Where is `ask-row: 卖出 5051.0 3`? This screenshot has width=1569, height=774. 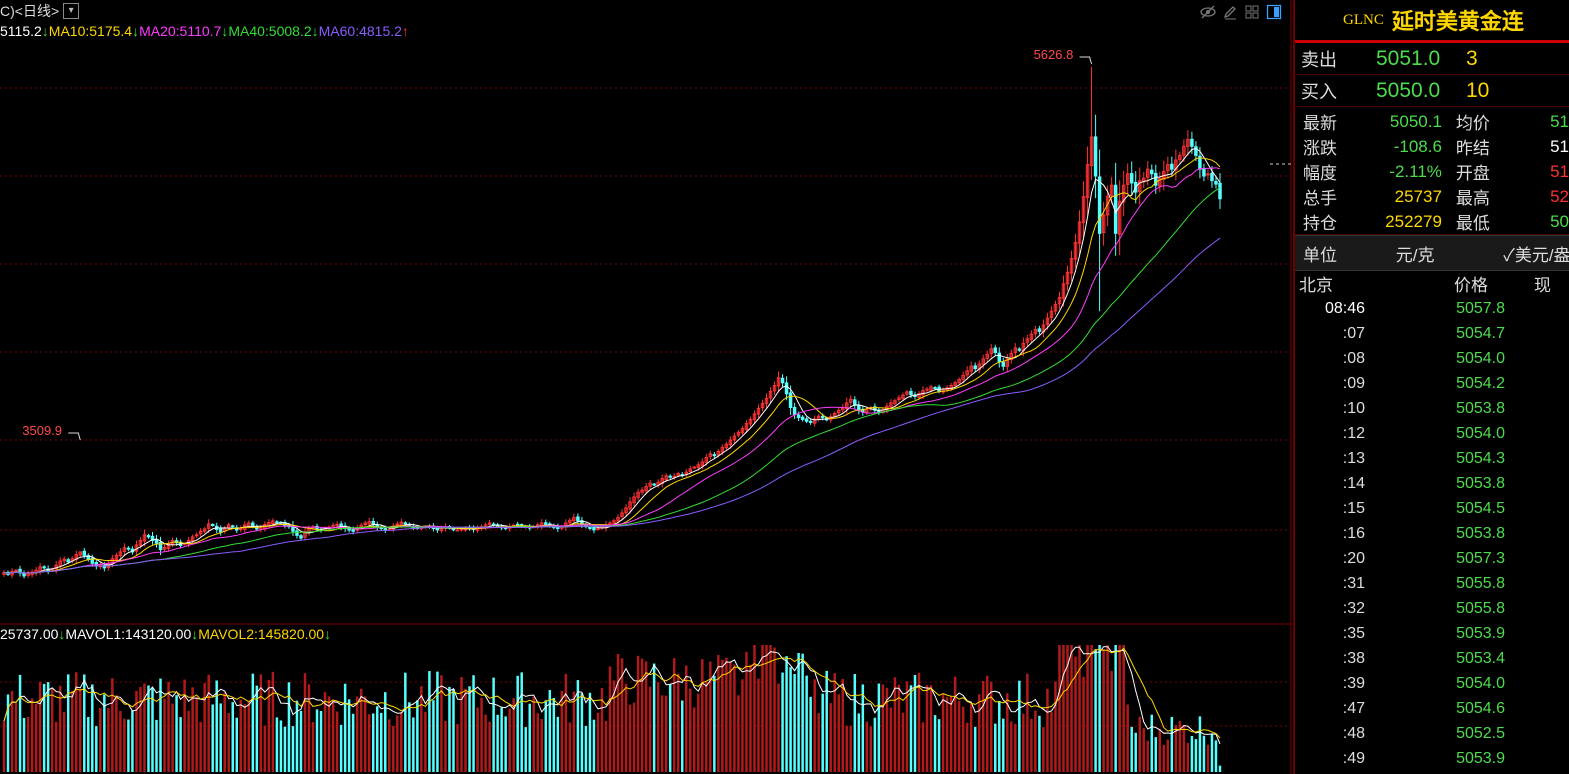
ask-row: 卖出 5051.0 3 is located at coordinates (1432, 59).